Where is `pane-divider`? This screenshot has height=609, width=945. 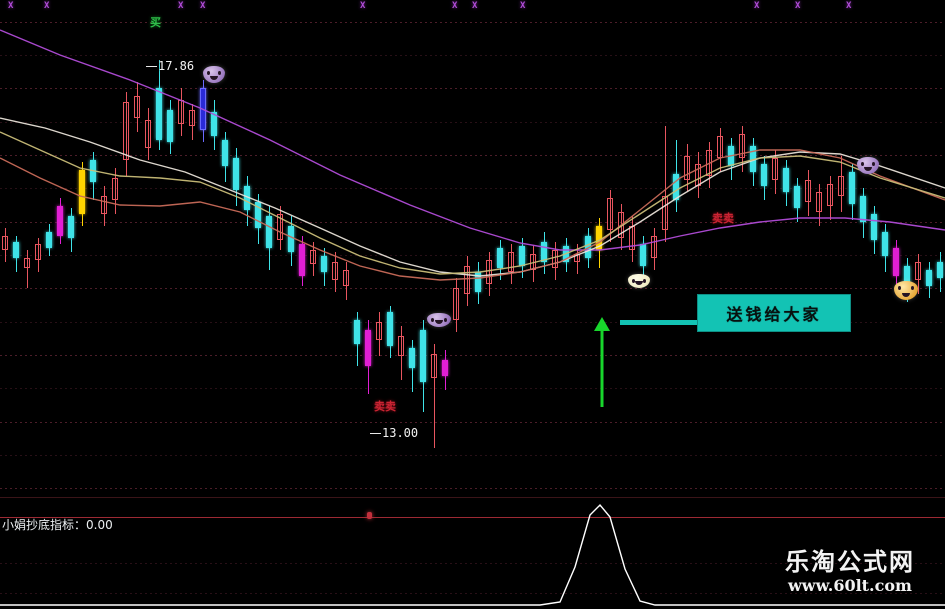
pane-divider is located at coordinates (472, 497).